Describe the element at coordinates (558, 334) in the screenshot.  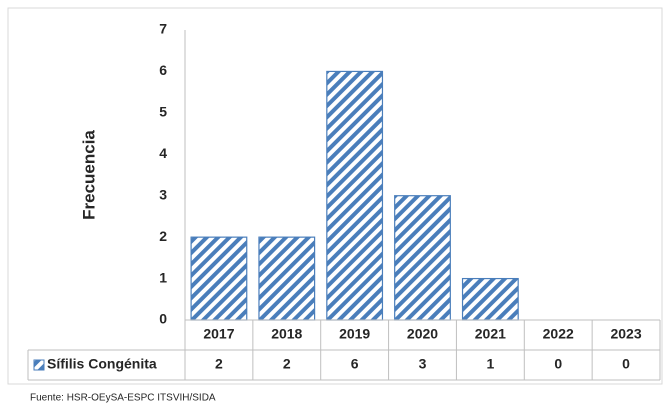
I see `x-tick-label: 2022` at that location.